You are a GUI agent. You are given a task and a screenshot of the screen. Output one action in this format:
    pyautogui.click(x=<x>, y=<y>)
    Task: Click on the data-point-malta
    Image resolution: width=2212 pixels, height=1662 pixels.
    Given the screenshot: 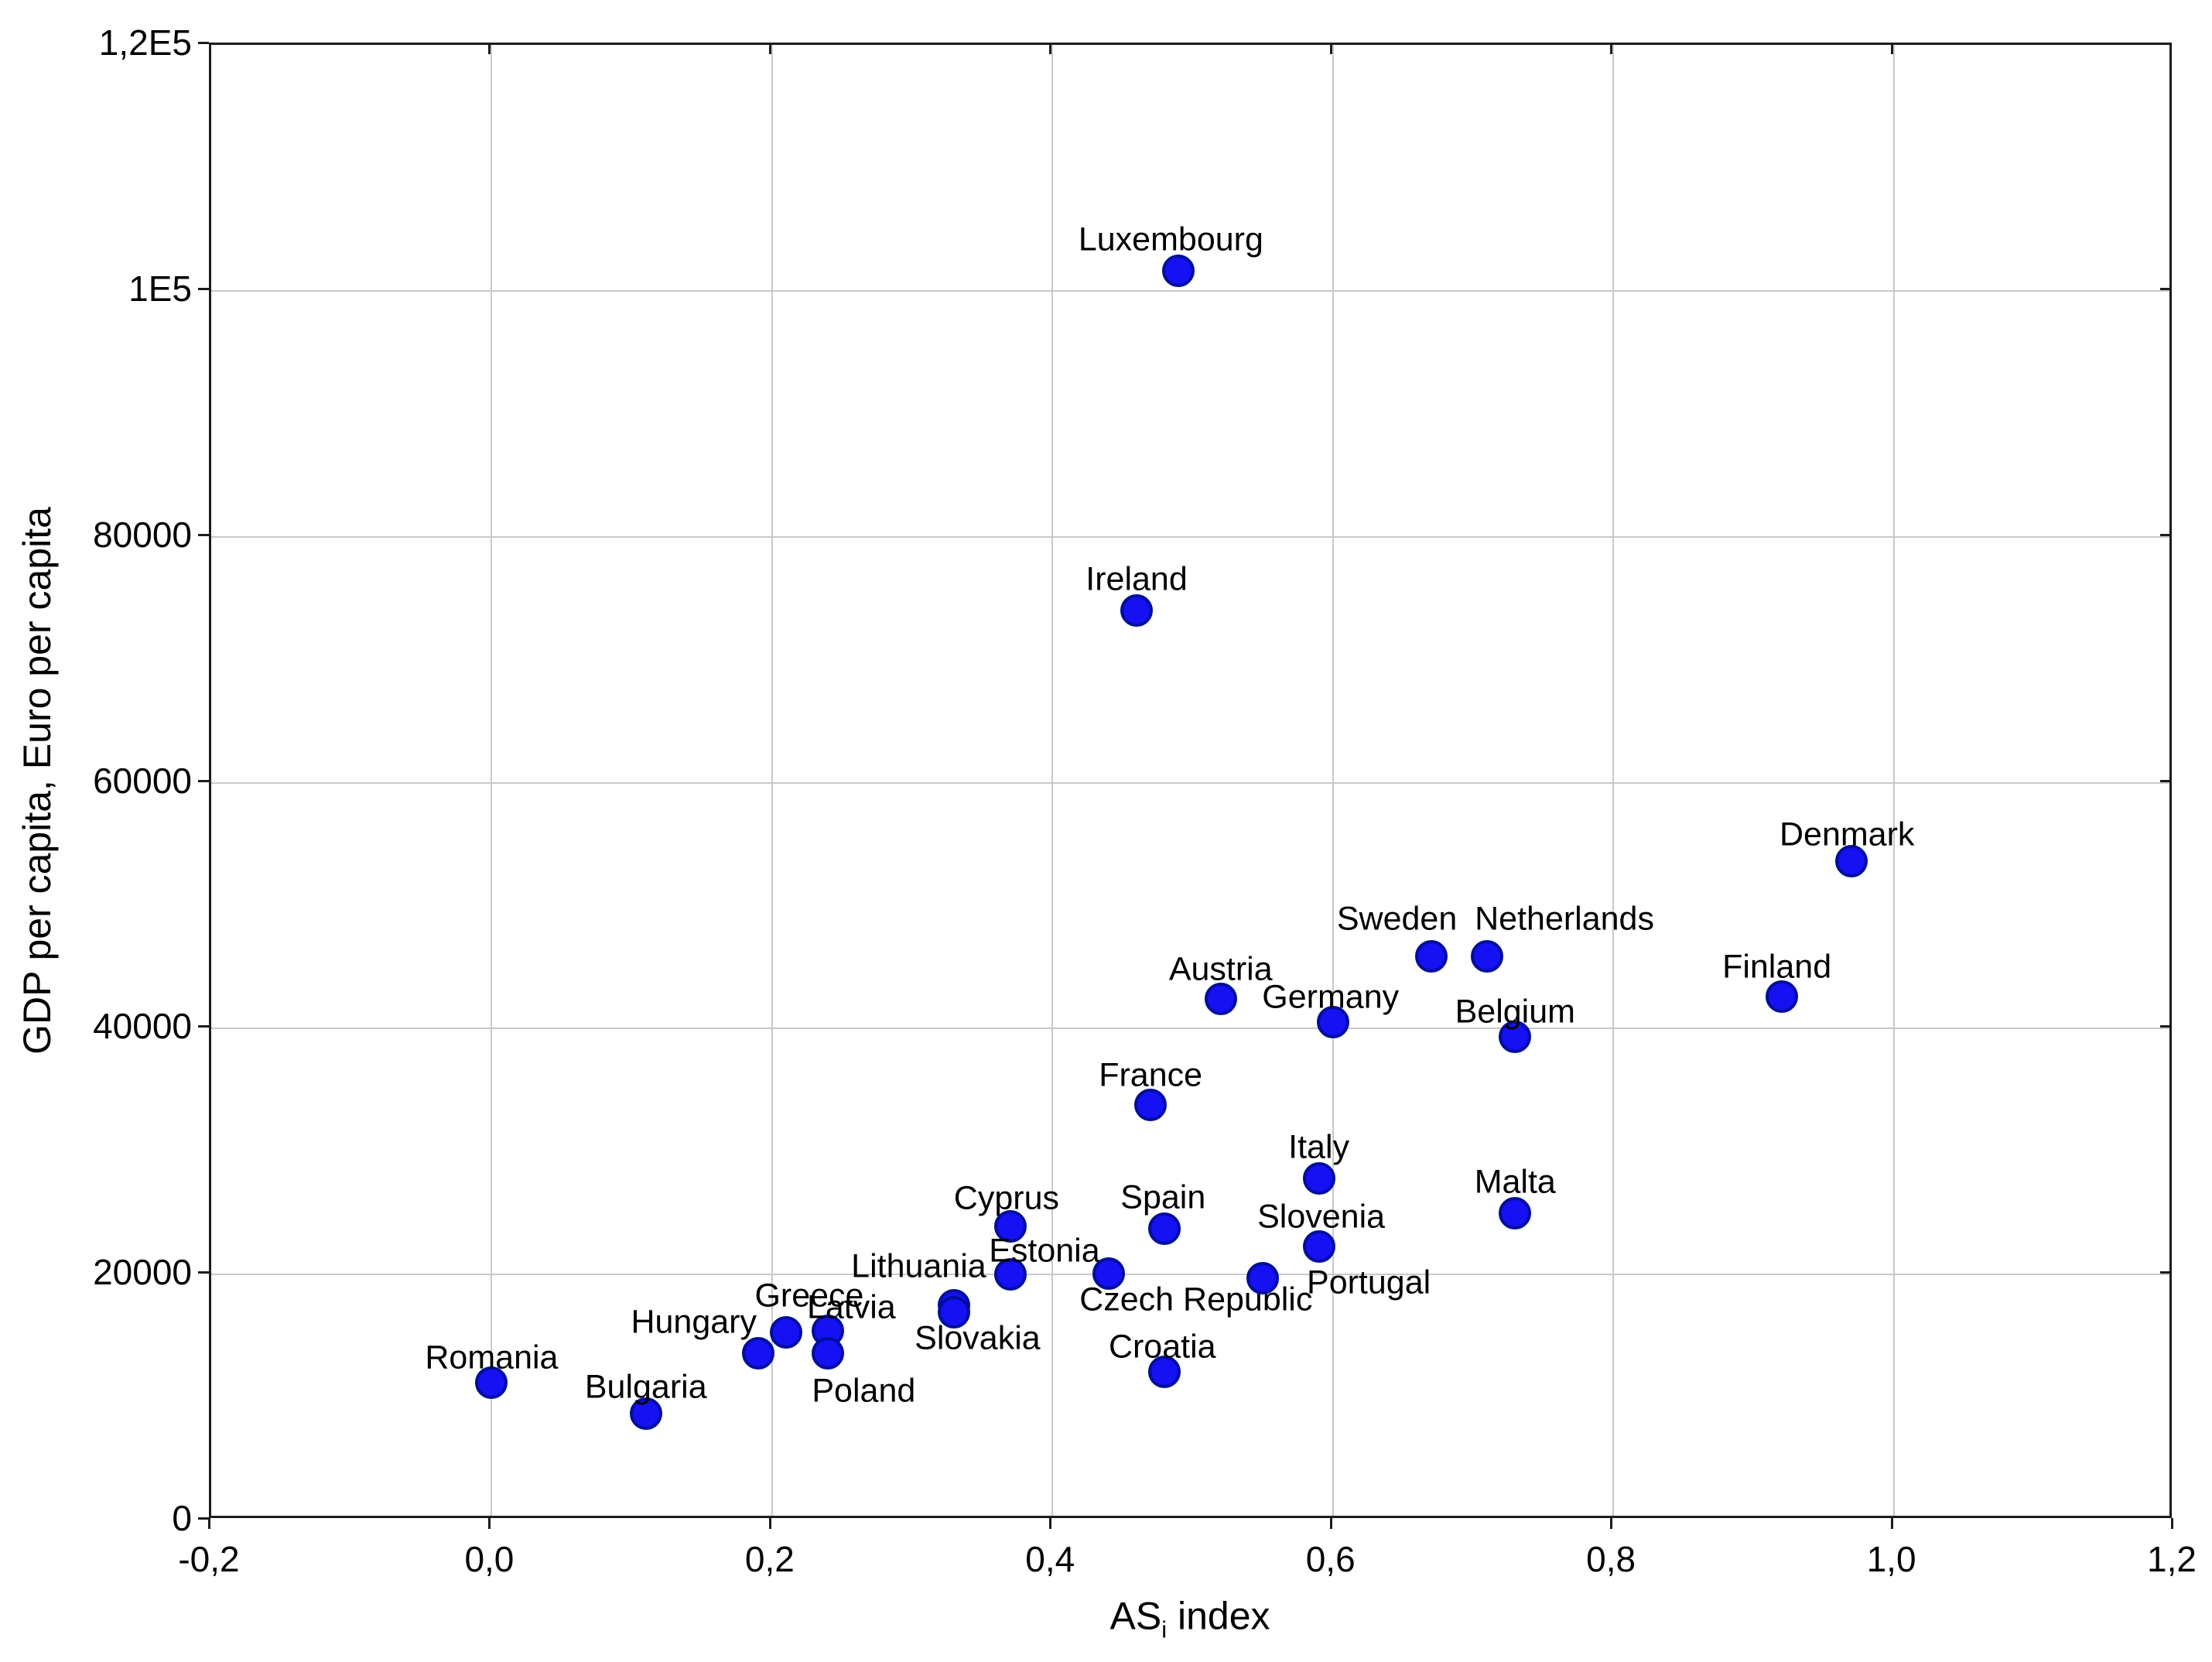 What is the action you would take?
    pyautogui.click(x=1515, y=1212)
    